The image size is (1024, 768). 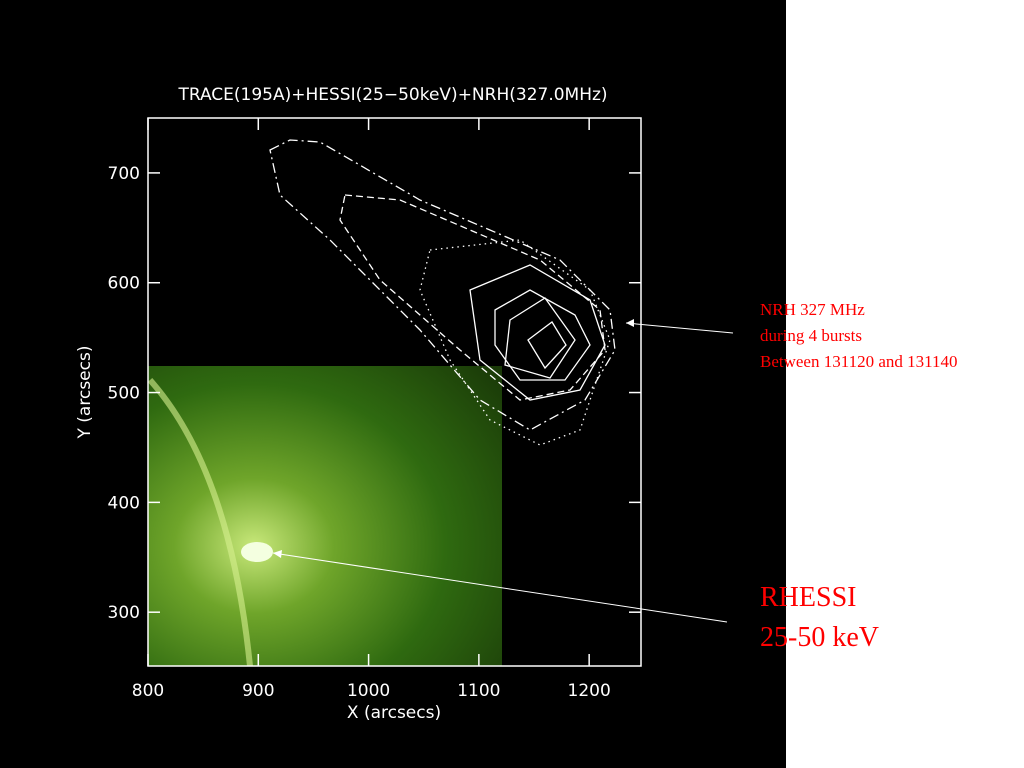 What do you see at coordinates (124, 174) in the screenshot?
I see `y-tick-label: 700` at bounding box center [124, 174].